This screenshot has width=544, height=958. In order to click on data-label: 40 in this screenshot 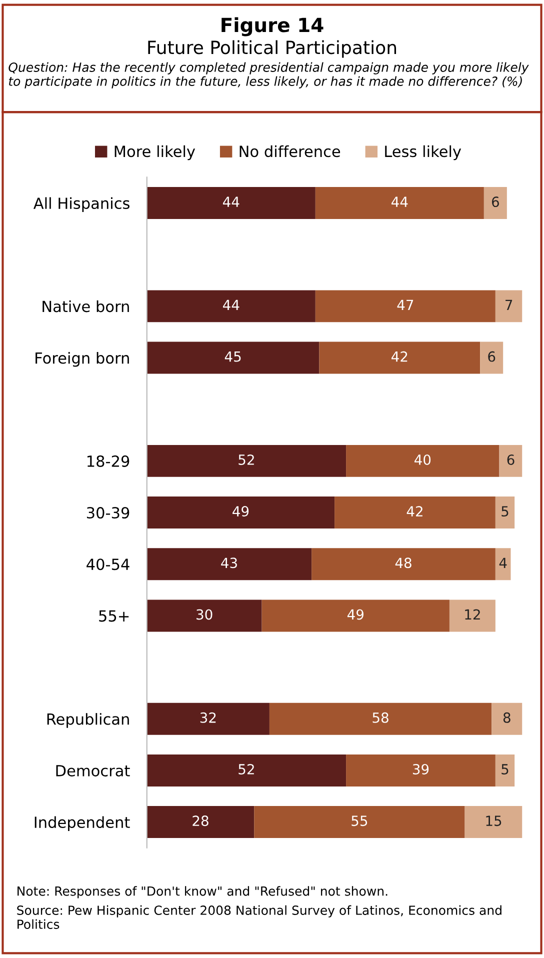, I will do `click(422, 459)`.